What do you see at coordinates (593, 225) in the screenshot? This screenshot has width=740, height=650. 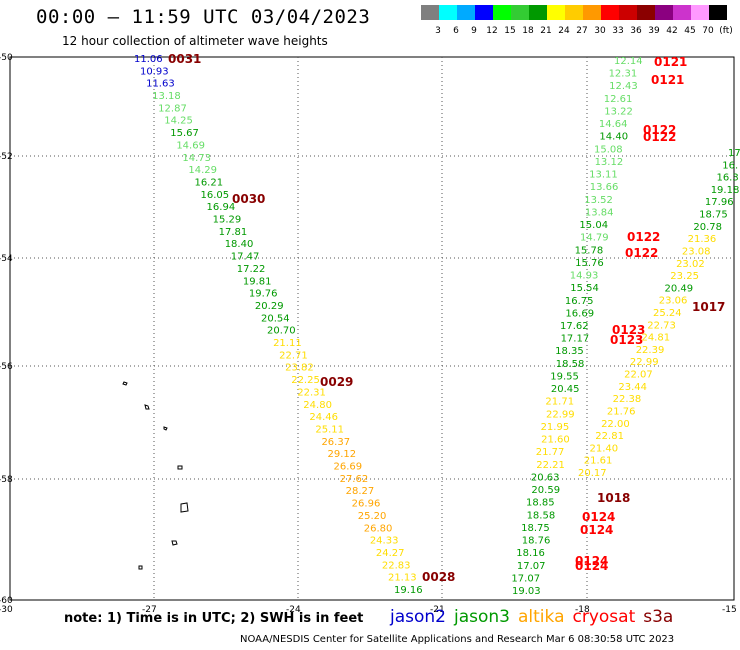 I see `wave-height-value: 15.04` at bounding box center [593, 225].